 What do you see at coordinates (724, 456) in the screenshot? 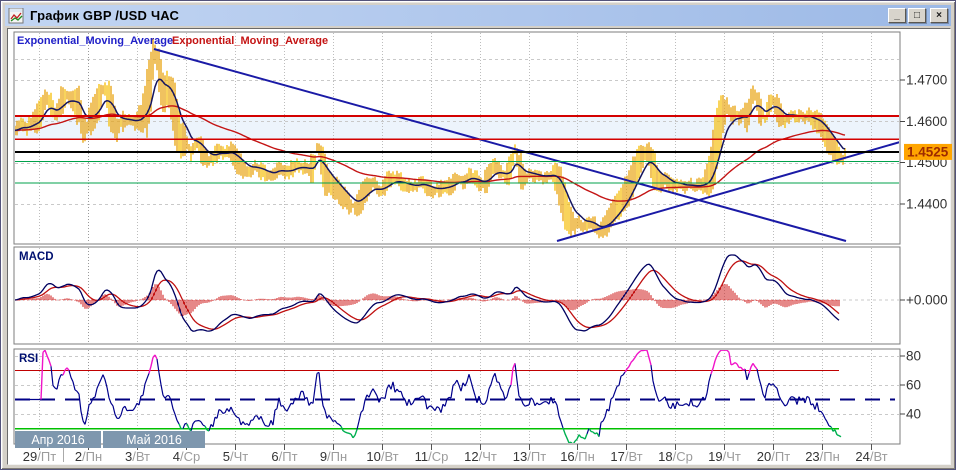
I see `time-axis-label: 19/Чт` at bounding box center [724, 456].